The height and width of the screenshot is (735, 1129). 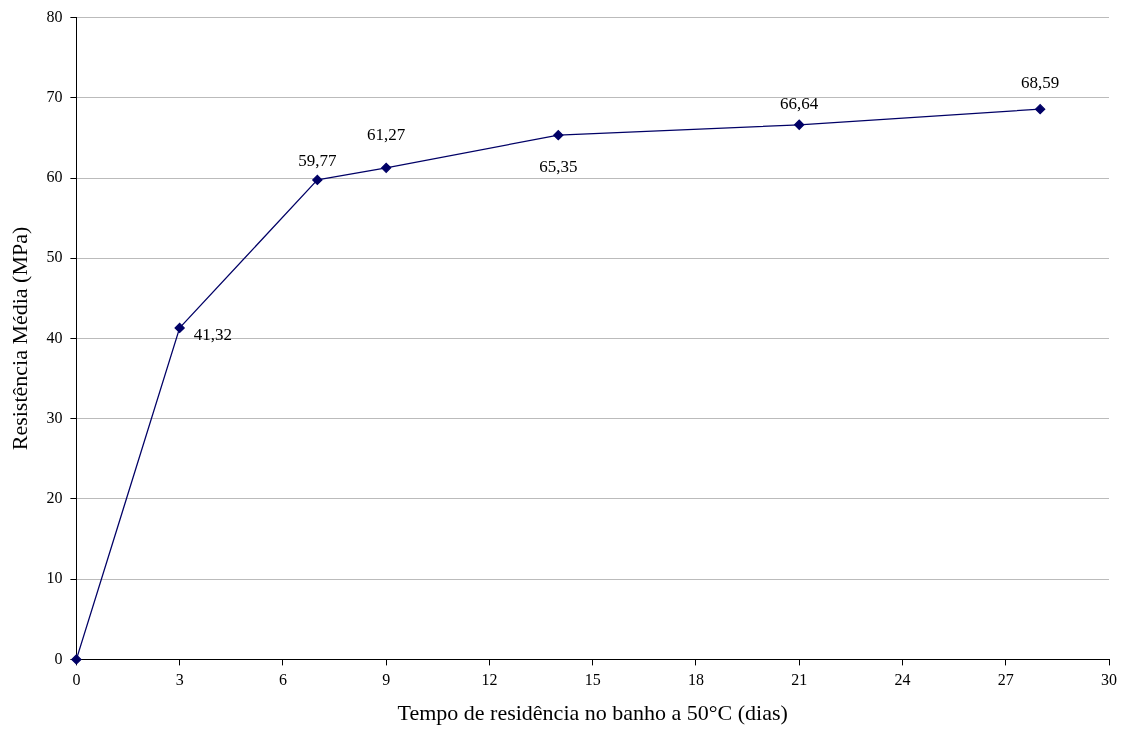 What do you see at coordinates (54, 578) in the screenshot?
I see `y-tick-label: 10` at bounding box center [54, 578].